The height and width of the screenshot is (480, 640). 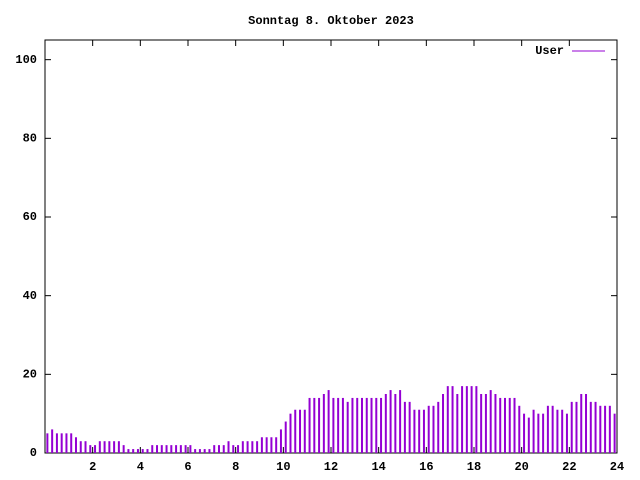 I want to click on x-tick-label: 6, so click(x=187, y=467).